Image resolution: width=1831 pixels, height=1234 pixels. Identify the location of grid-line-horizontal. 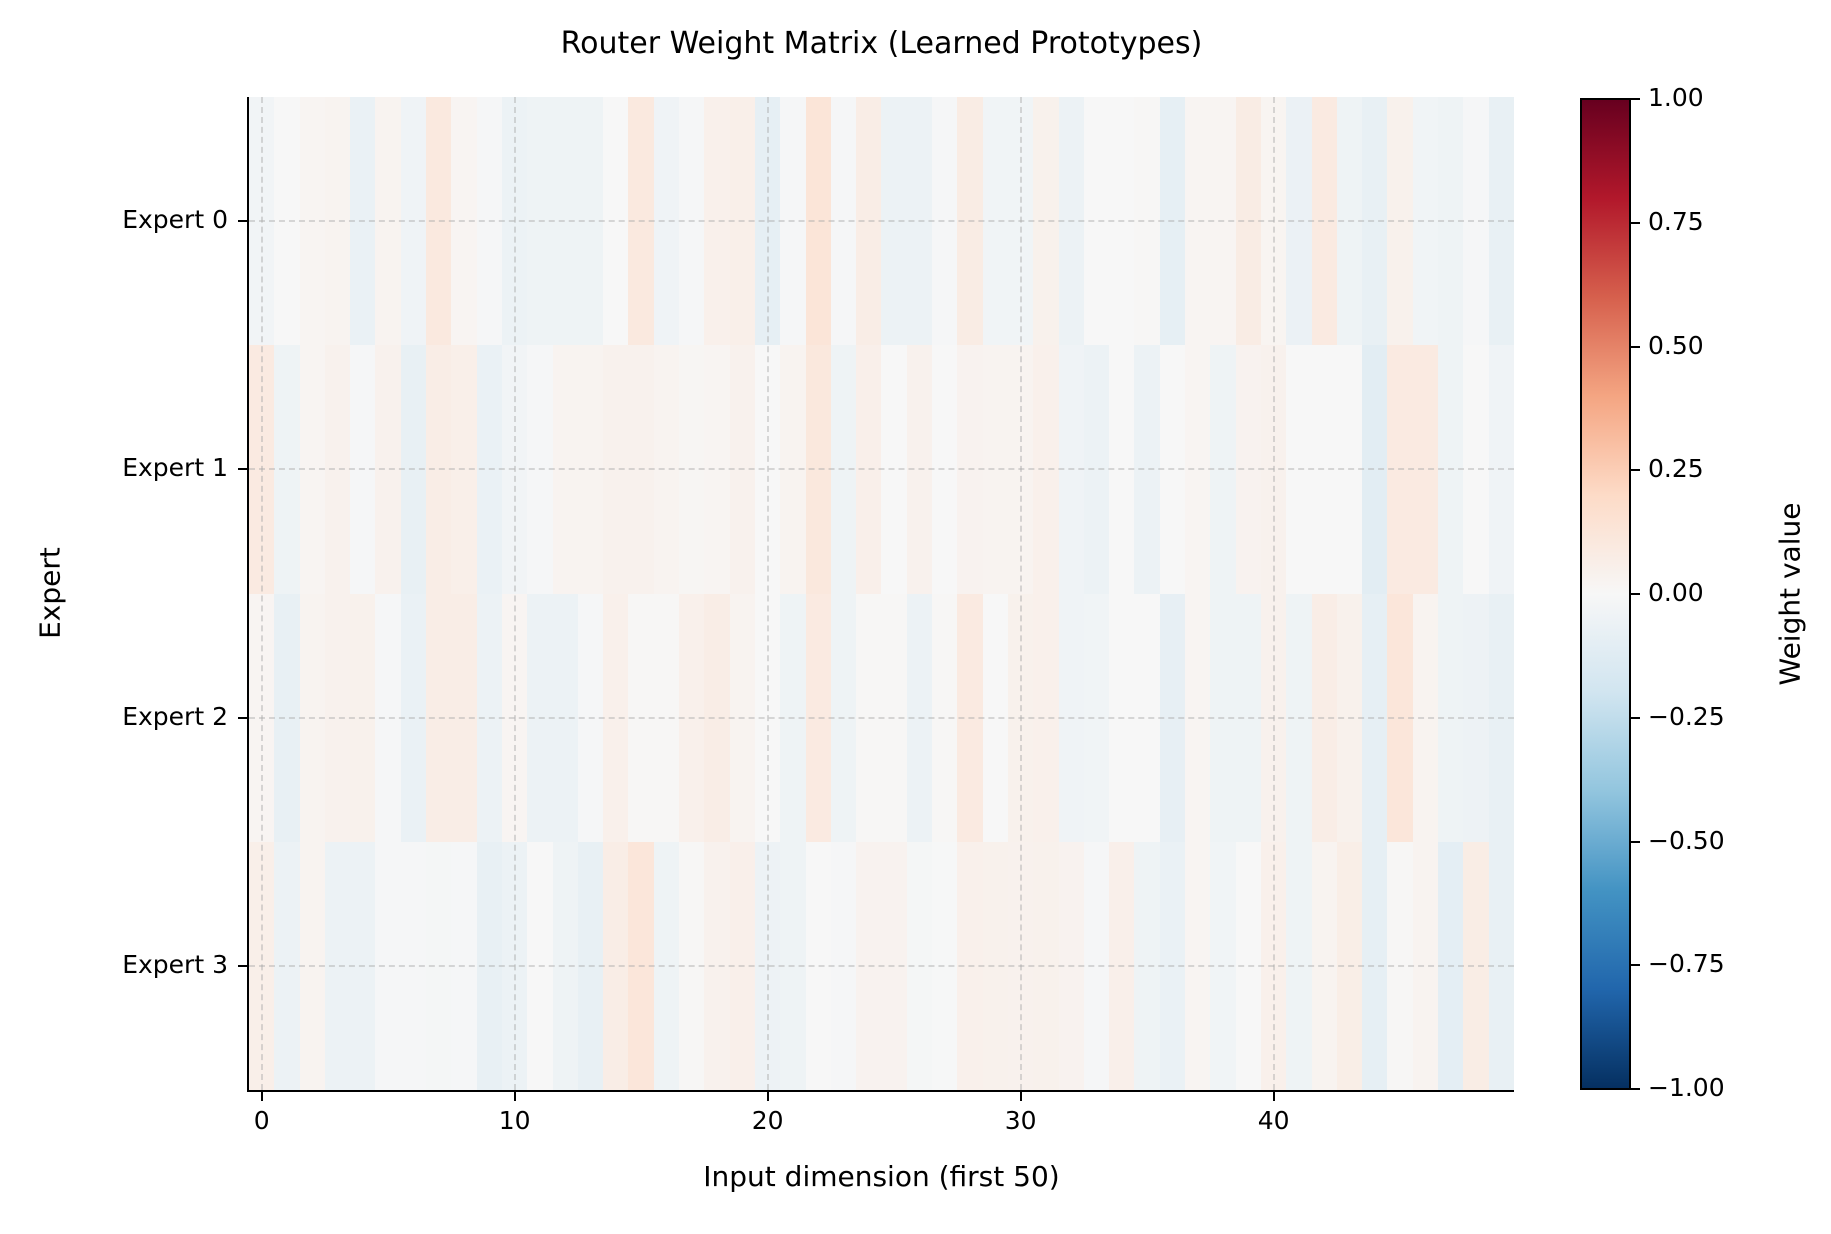
(881, 965).